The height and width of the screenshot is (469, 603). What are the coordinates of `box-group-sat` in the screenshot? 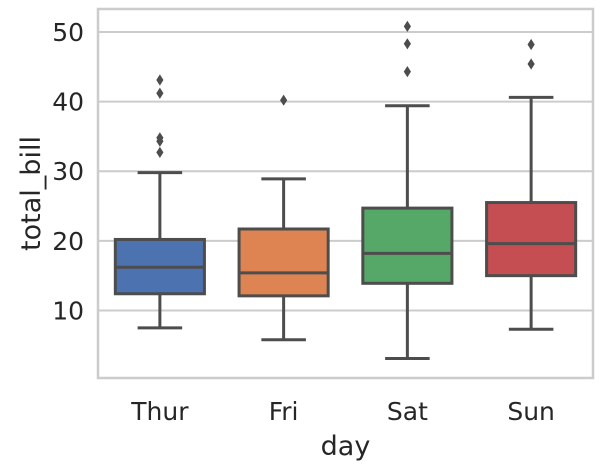 It's located at (407, 190).